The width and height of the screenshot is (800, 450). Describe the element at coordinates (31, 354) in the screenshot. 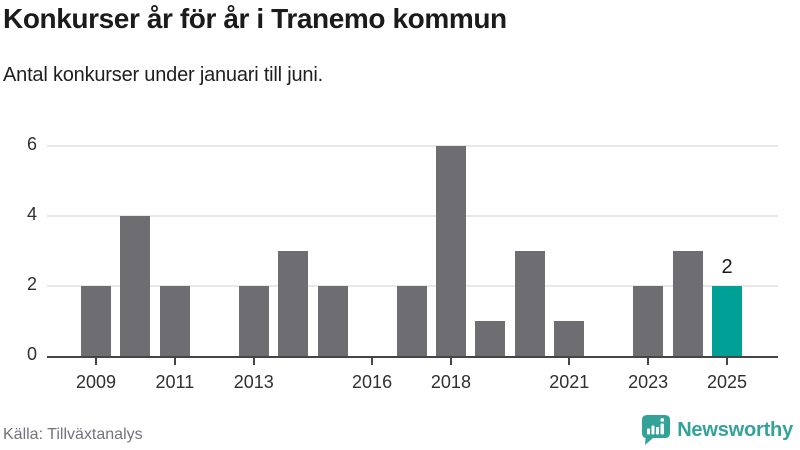

I see `y-tick-label-0: 0` at that location.